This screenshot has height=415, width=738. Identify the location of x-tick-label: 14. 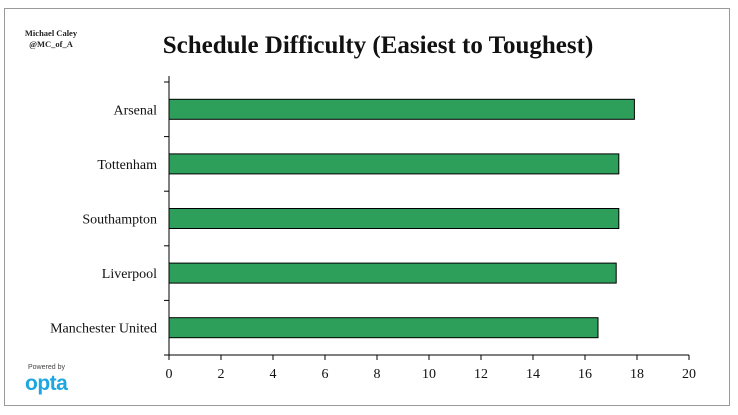
(533, 374).